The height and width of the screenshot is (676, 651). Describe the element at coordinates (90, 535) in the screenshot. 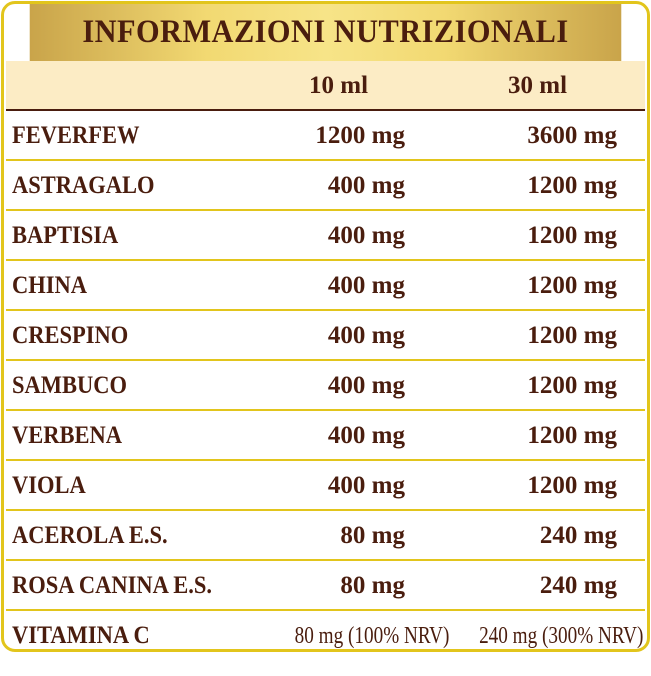

I see `ingredient-name: ACEROLA E.S.` at that location.